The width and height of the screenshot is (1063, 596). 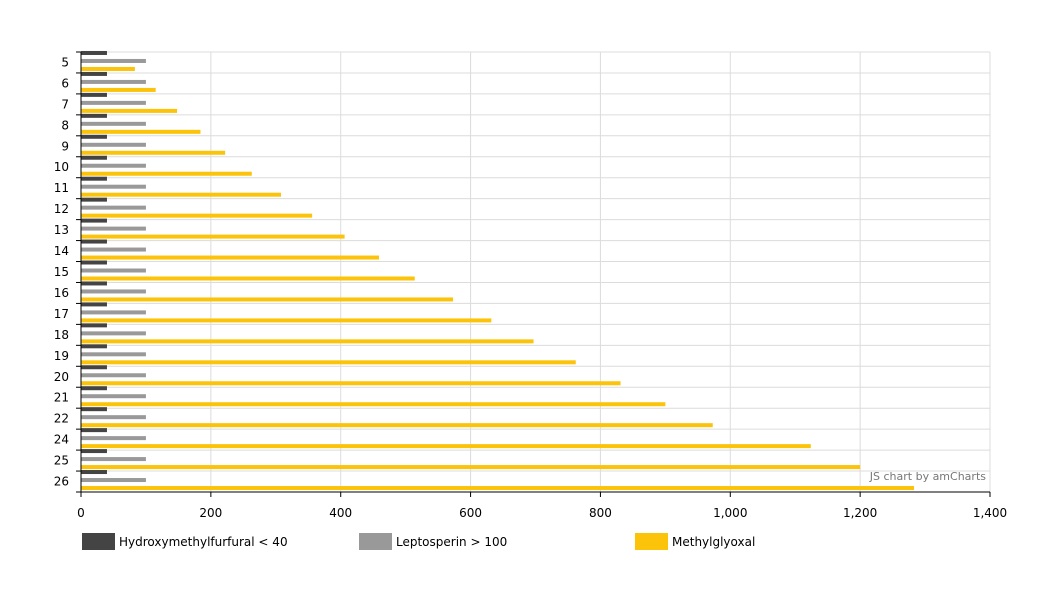 What do you see at coordinates (185, 541) in the screenshot?
I see `legend-item-hmf: Hydroxymethylfurfural < 40` at bounding box center [185, 541].